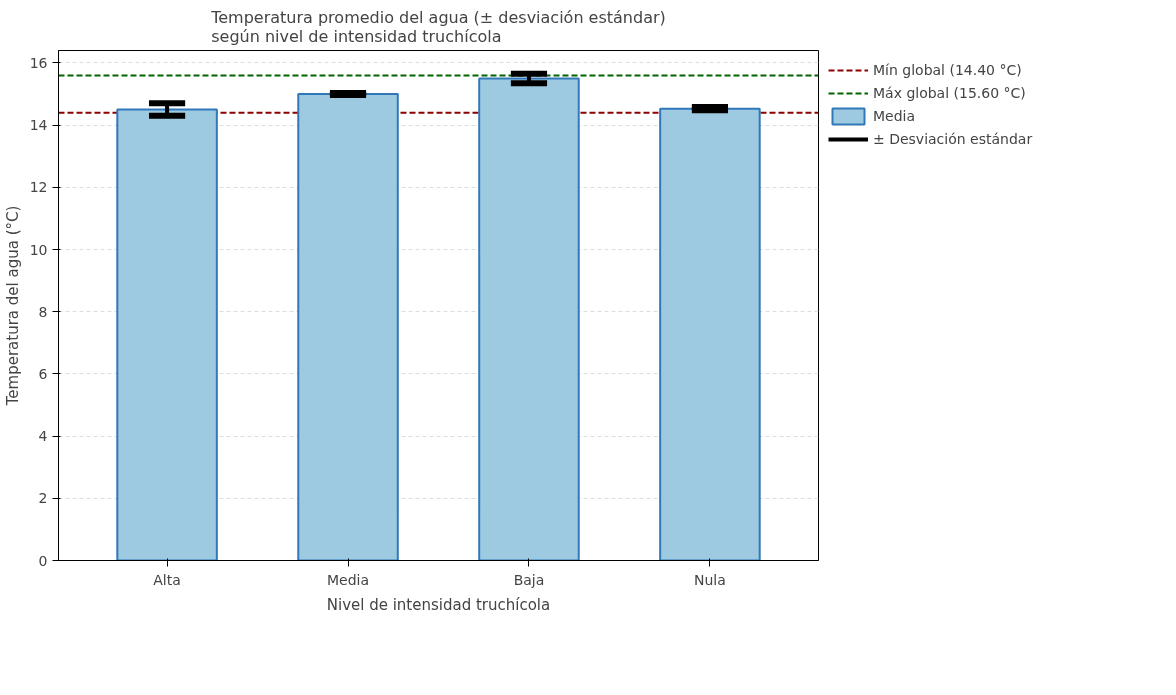 The width and height of the screenshot is (1176, 695). Describe the element at coordinates (949, 93) in the screenshot. I see `legend-label: Máx global (15.60 °C)` at that location.